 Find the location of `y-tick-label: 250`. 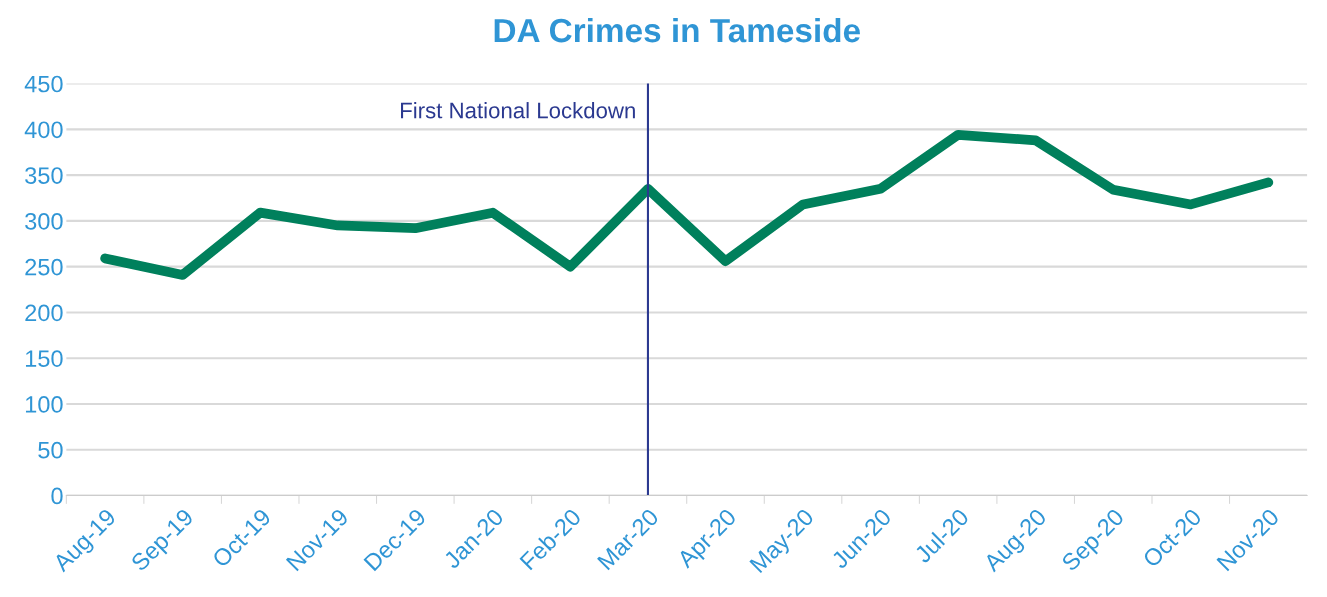

y-tick-label: 250 is located at coordinates (44, 267).